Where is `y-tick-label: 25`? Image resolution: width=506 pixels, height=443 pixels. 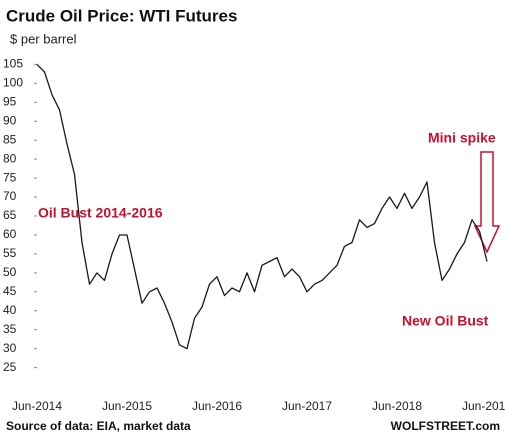
y-tick-label: 25 is located at coordinates (10, 367).